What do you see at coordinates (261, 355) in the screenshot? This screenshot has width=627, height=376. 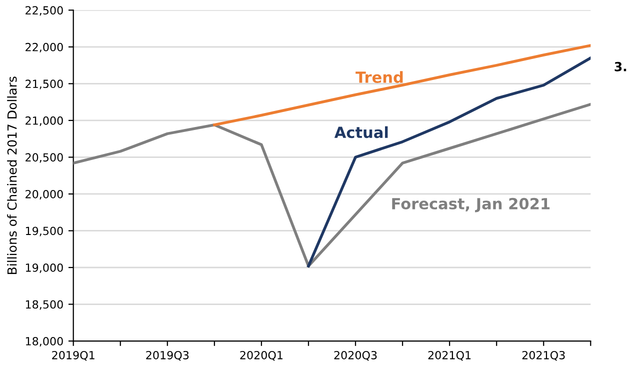 I see `x-tick-label: 2020Q1` at bounding box center [261, 355].